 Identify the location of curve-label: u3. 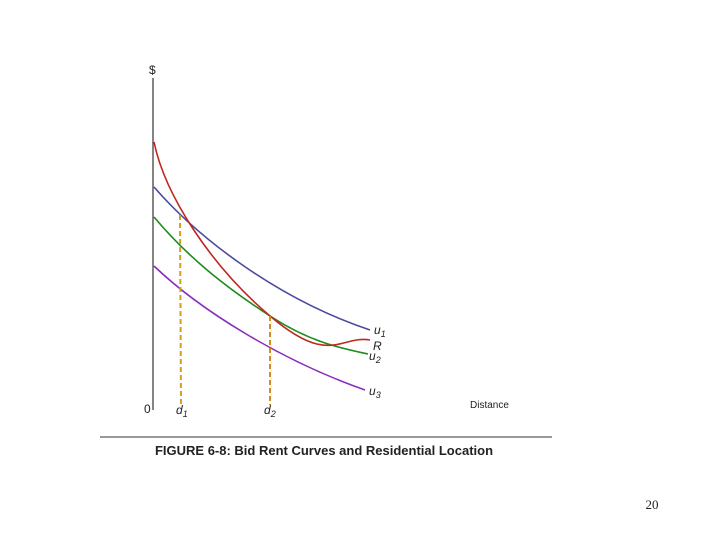
(375, 392).